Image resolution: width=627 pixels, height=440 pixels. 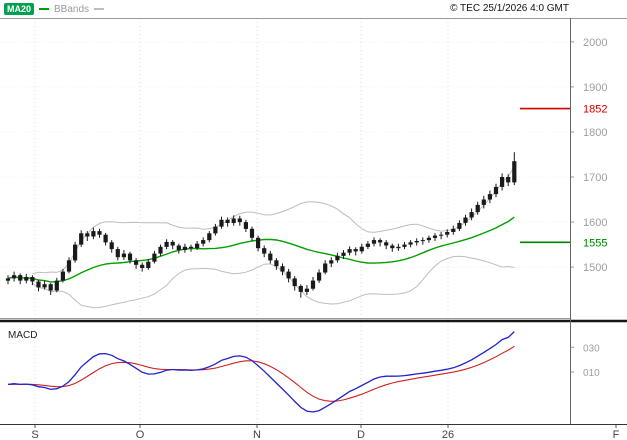 I want to click on macd-axis-label: 030, so click(x=591, y=348).